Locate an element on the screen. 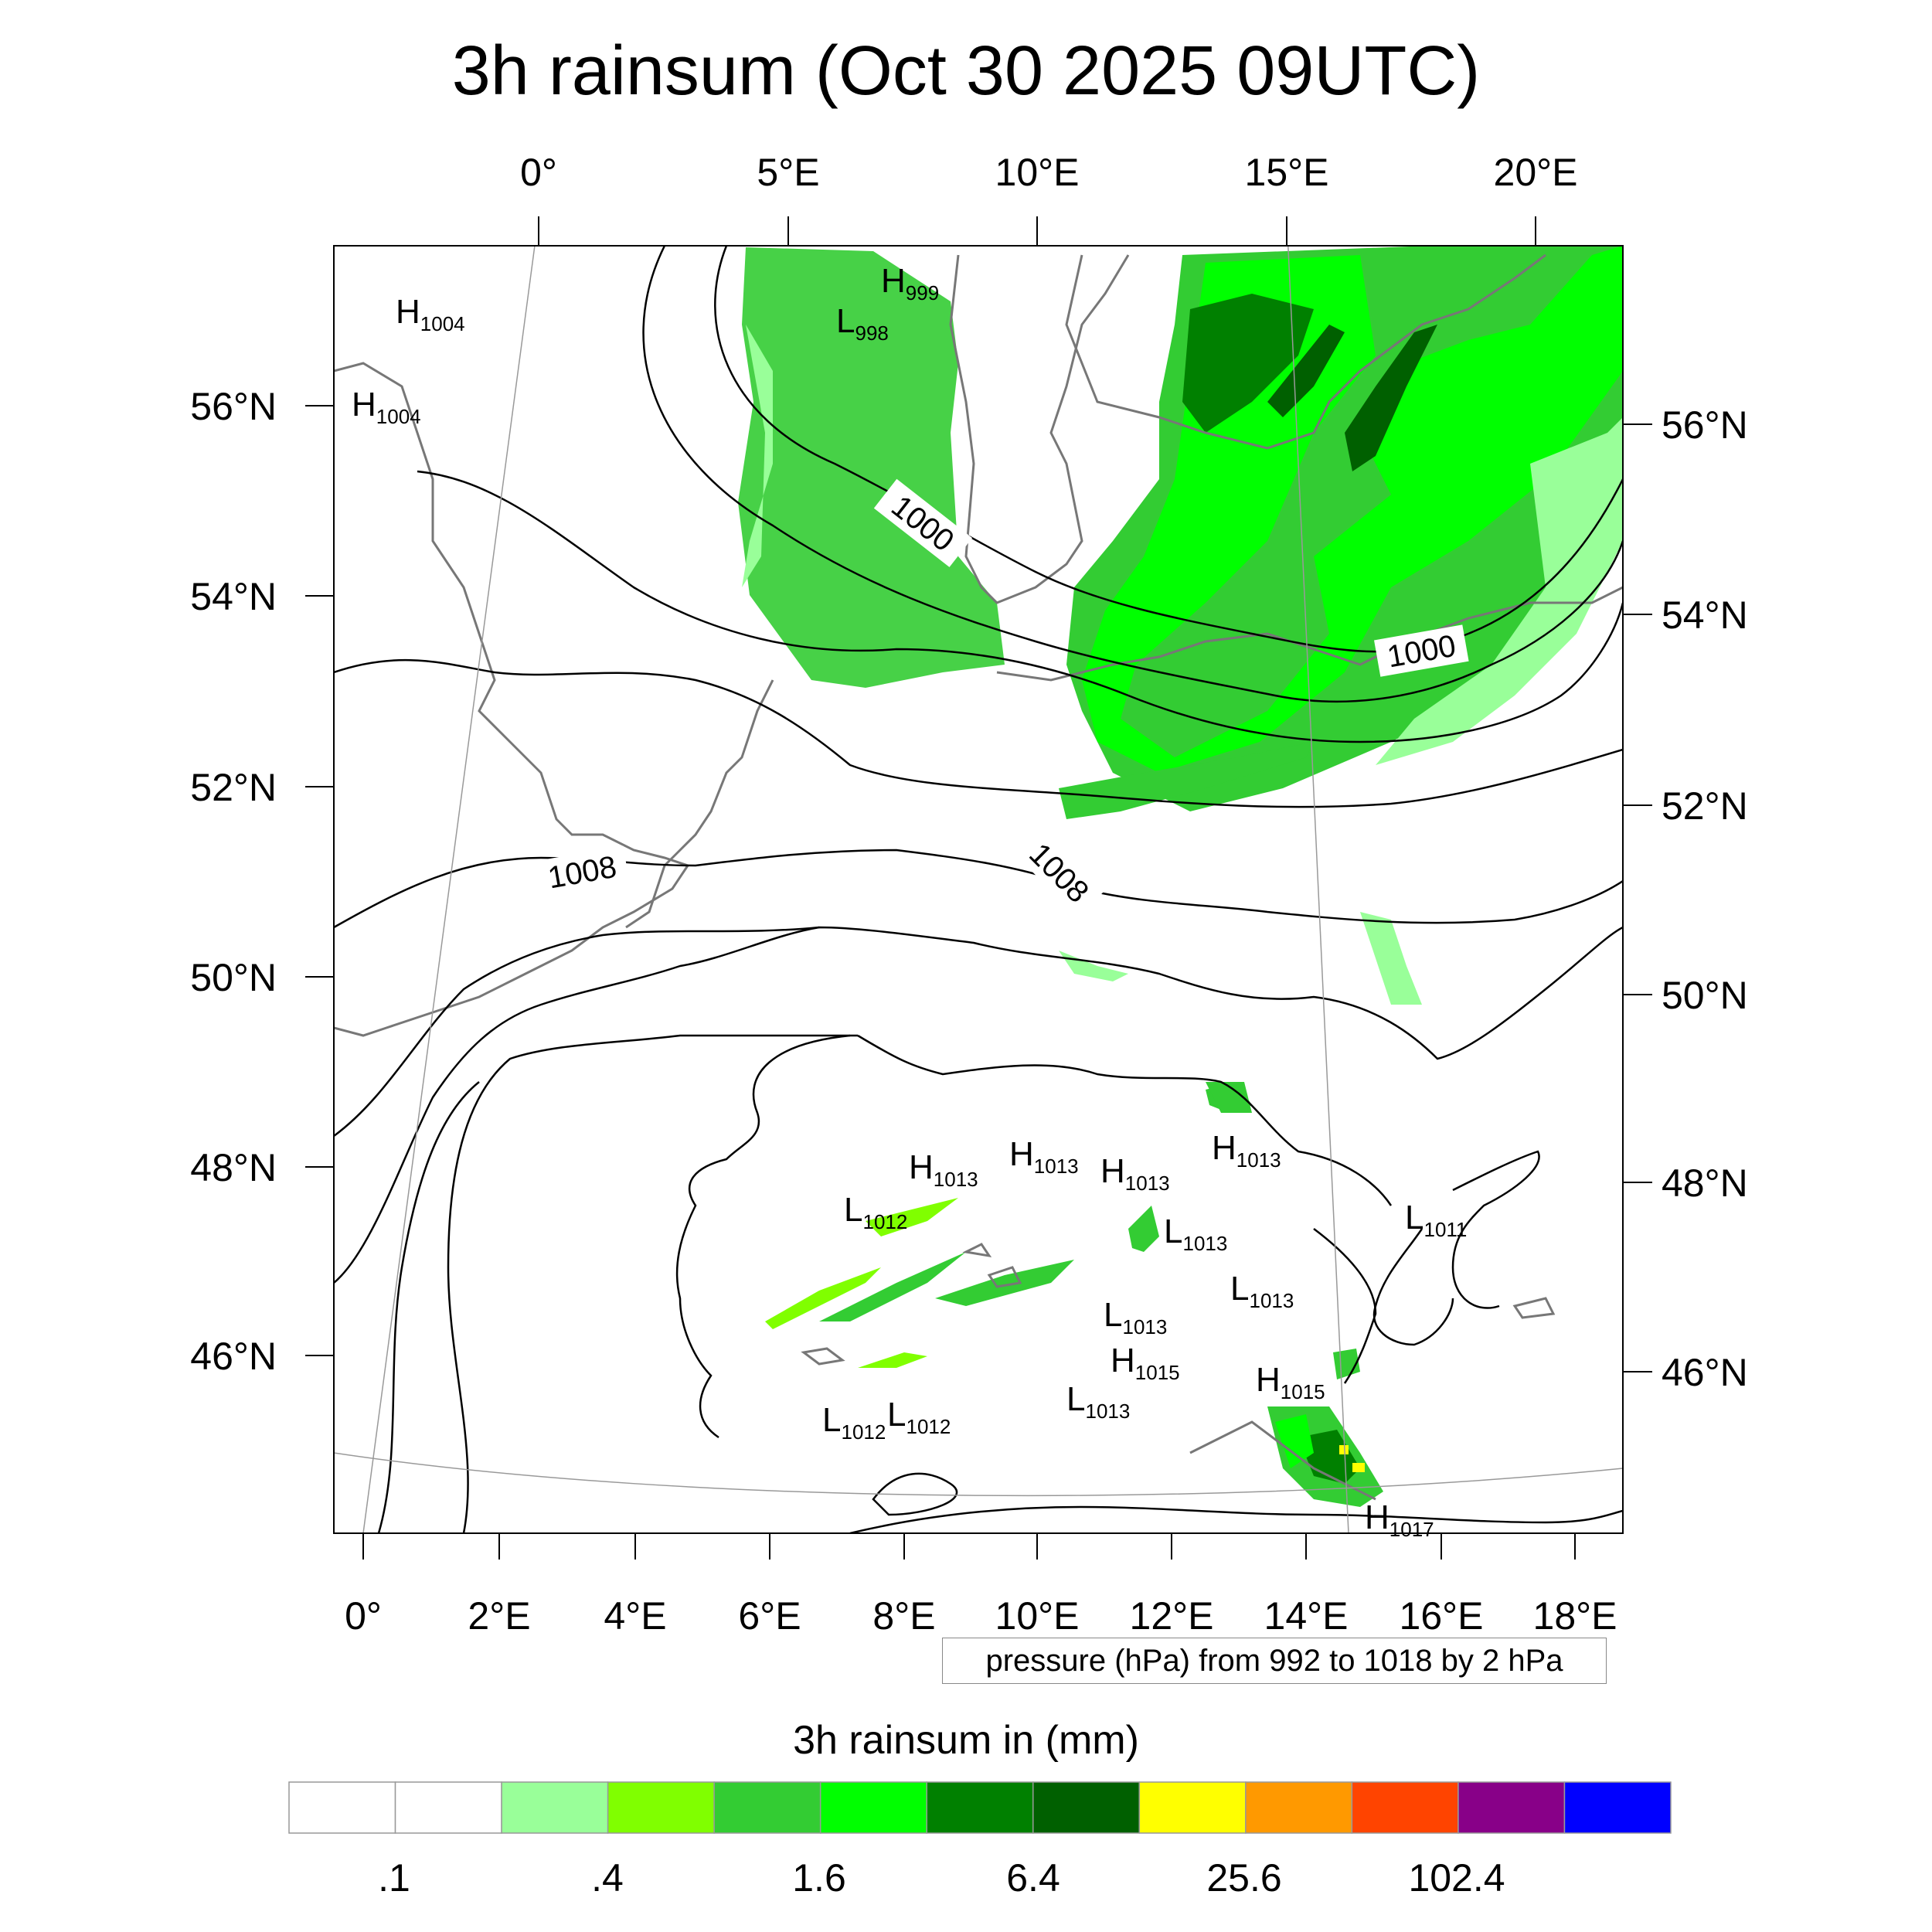  isobar-labels: 1000 1000 1008 1008 is located at coordinates (1002, 698).